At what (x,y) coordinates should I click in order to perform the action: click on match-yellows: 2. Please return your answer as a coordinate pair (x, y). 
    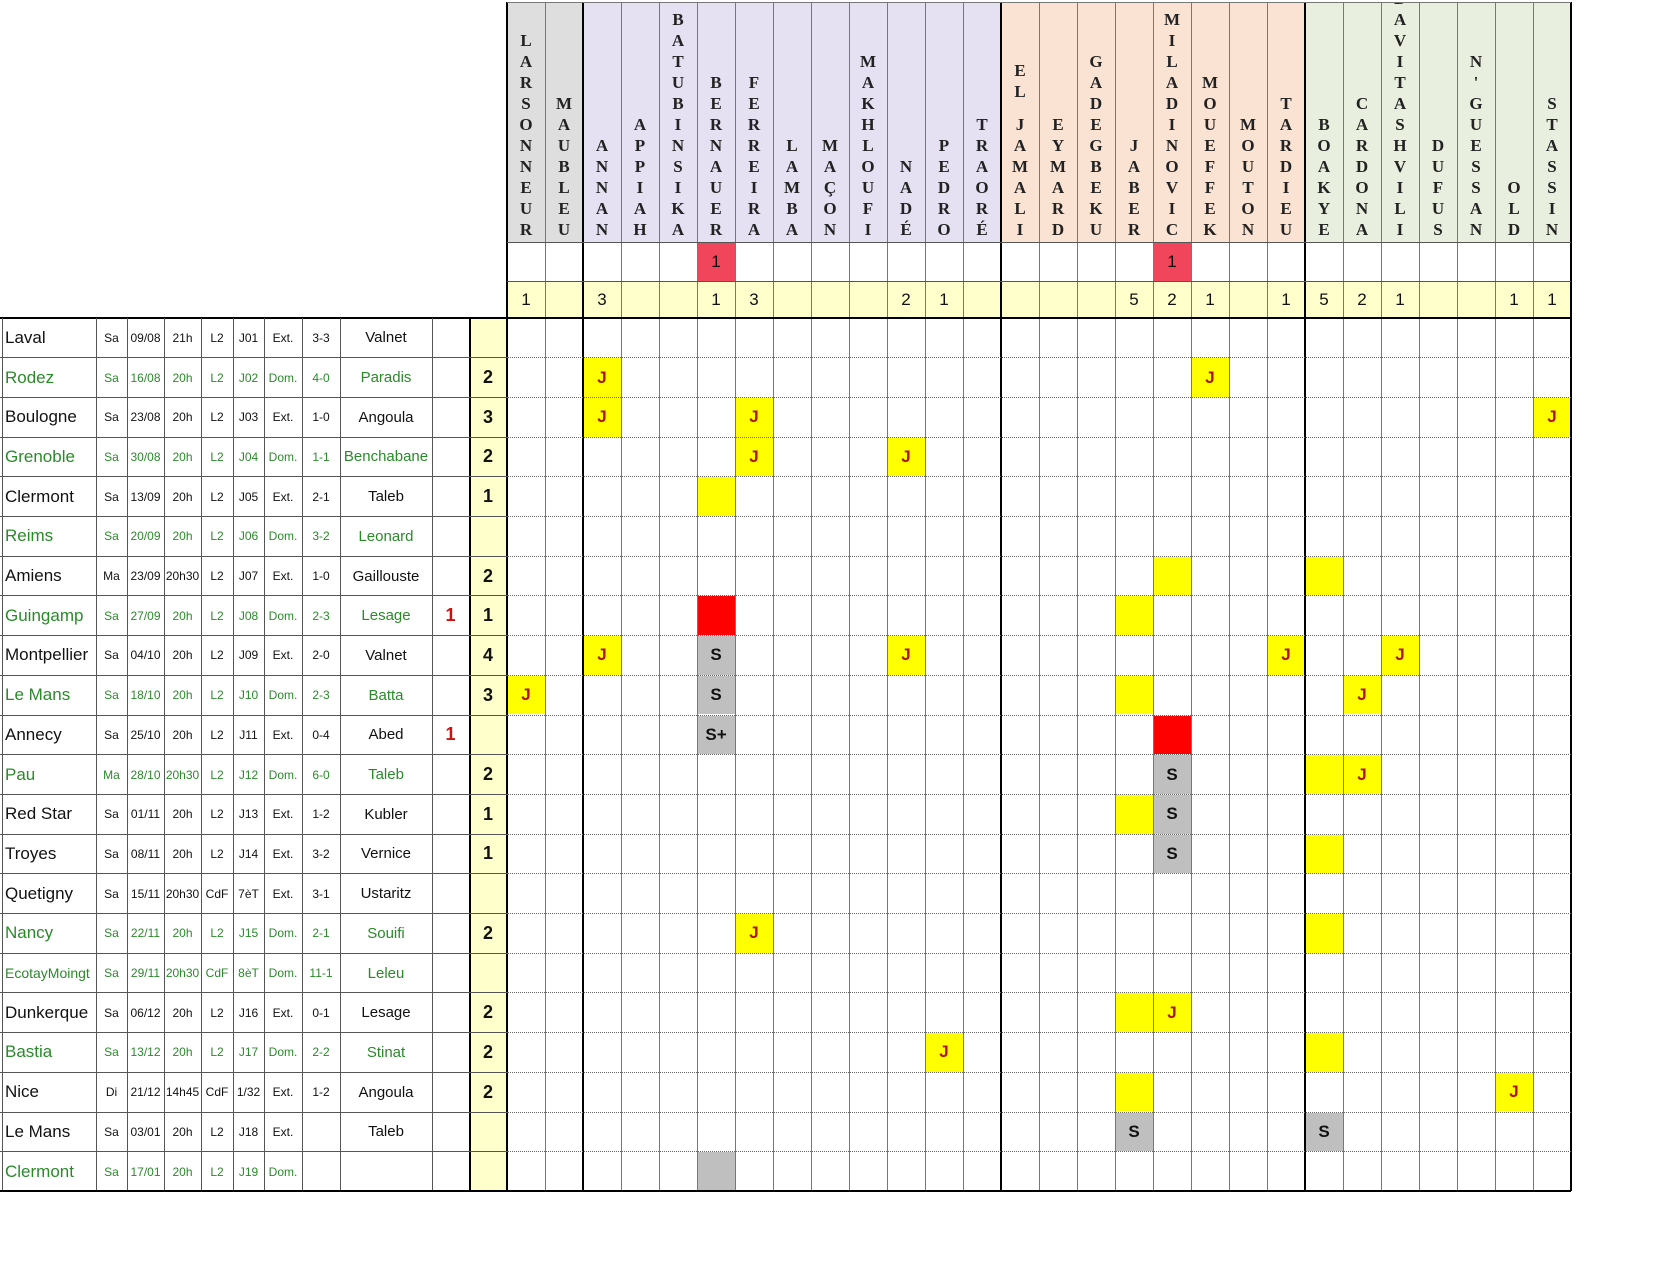
    Looking at the image, I should click on (488, 933).